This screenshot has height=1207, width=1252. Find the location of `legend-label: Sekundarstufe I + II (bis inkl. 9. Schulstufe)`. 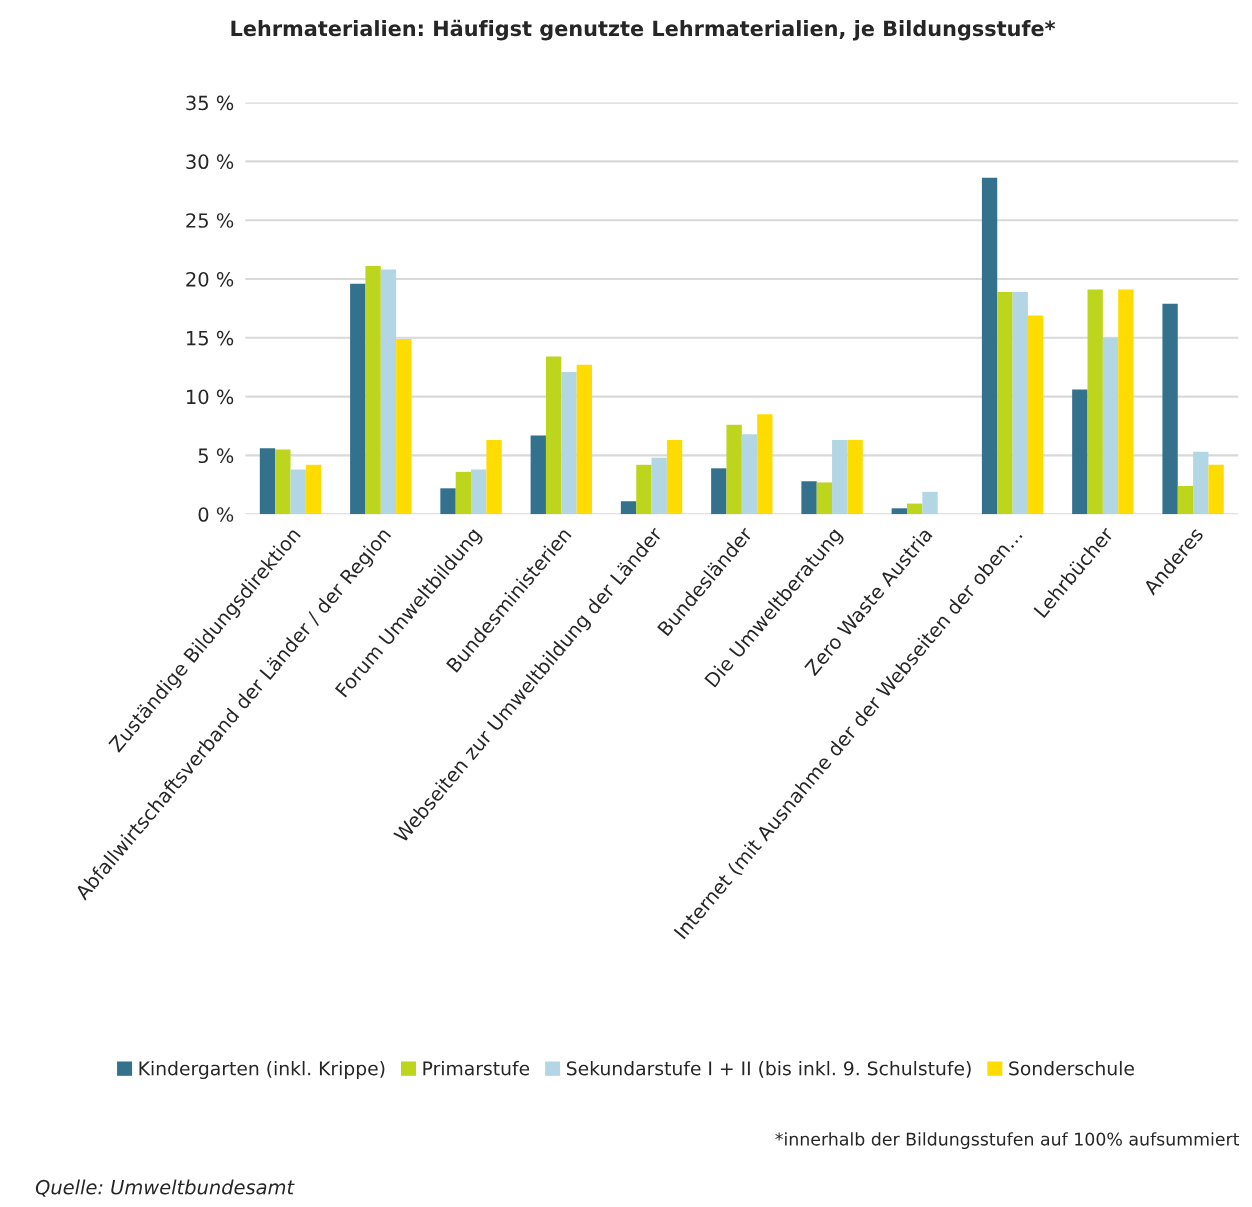

legend-label: Sekundarstufe I + II (bis inkl. 9. Schulstufe) is located at coordinates (768, 1069).